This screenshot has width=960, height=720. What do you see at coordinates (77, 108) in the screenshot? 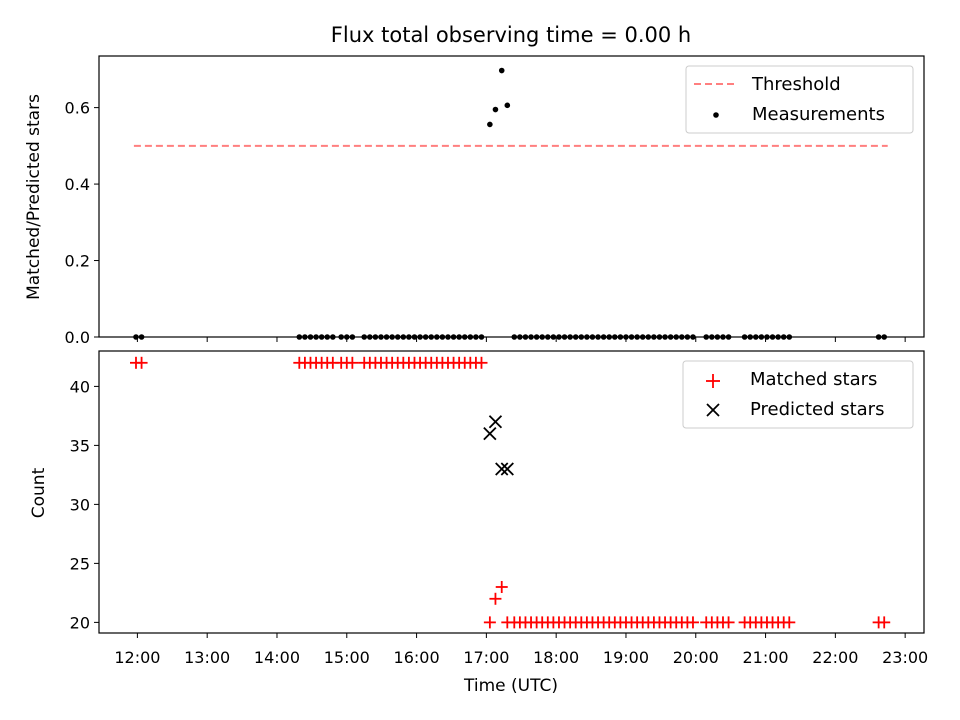
I see `y-tick-label: 0.6` at bounding box center [77, 108].